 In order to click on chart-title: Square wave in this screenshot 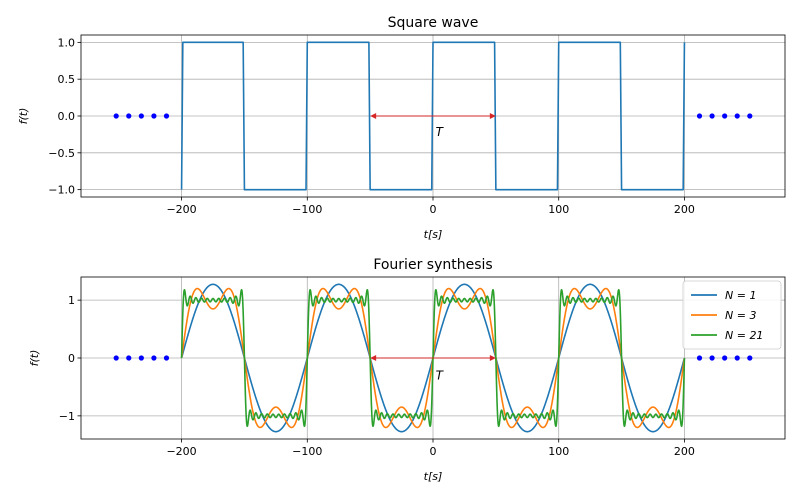, I will do `click(433, 23)`.